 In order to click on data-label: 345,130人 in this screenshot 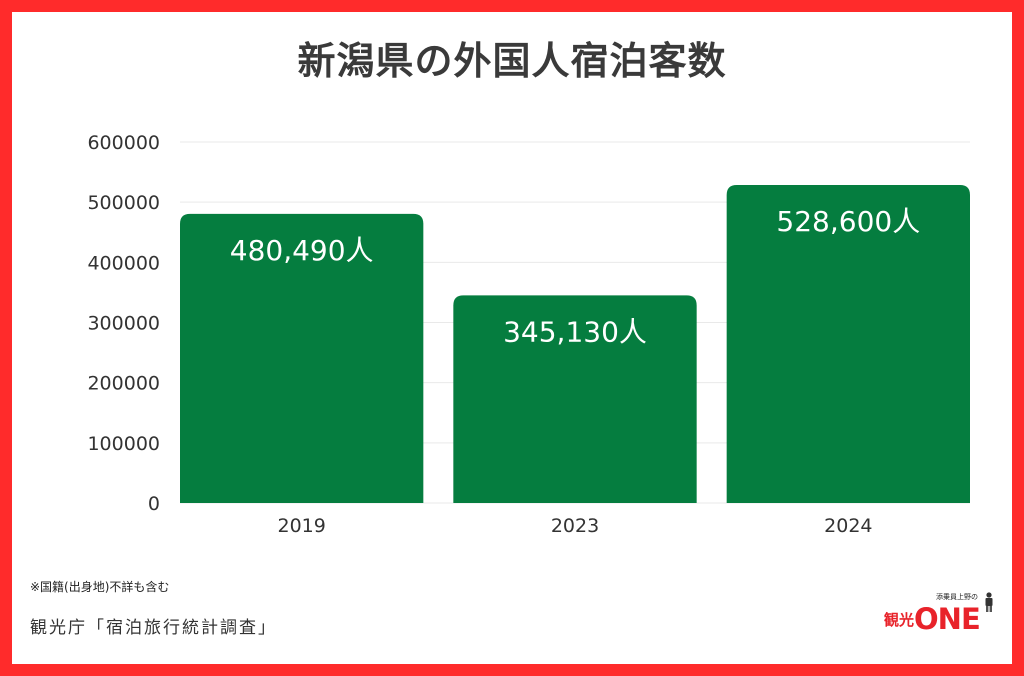, I will do `click(575, 331)`.